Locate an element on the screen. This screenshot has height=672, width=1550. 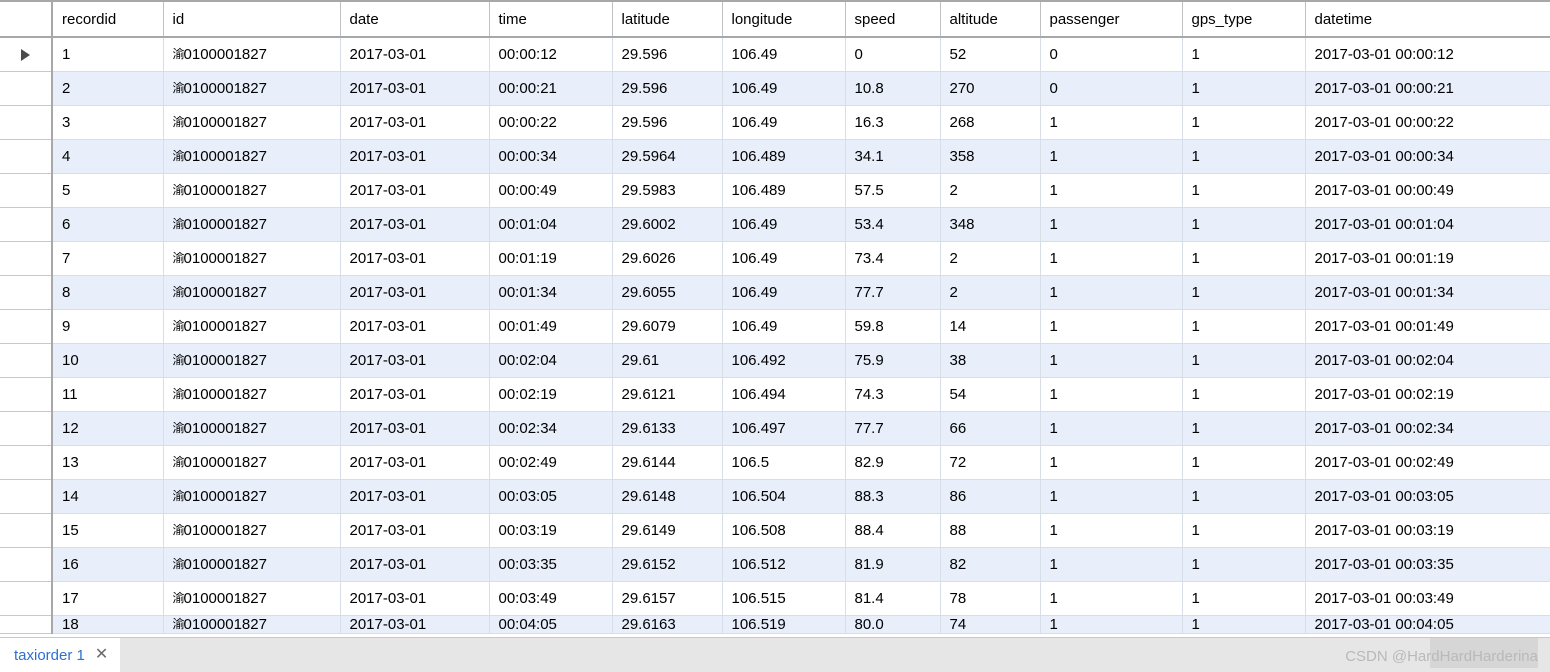
cell-altitude: 2 is located at coordinates (990, 258).